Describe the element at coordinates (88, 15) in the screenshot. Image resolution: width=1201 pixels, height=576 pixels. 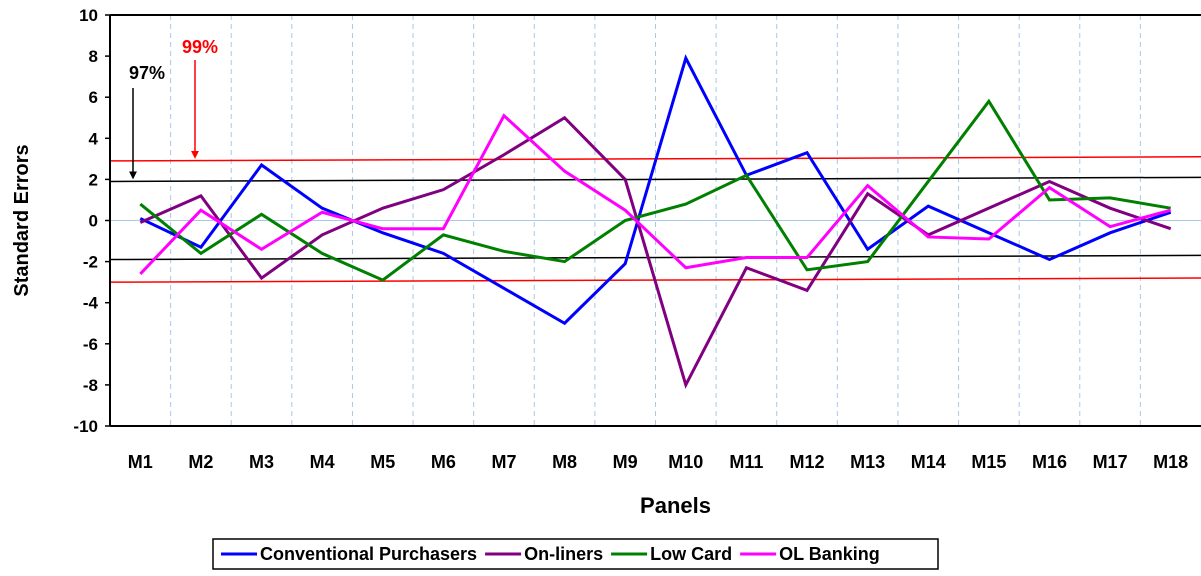
I see `y-tick-label: 10` at that location.